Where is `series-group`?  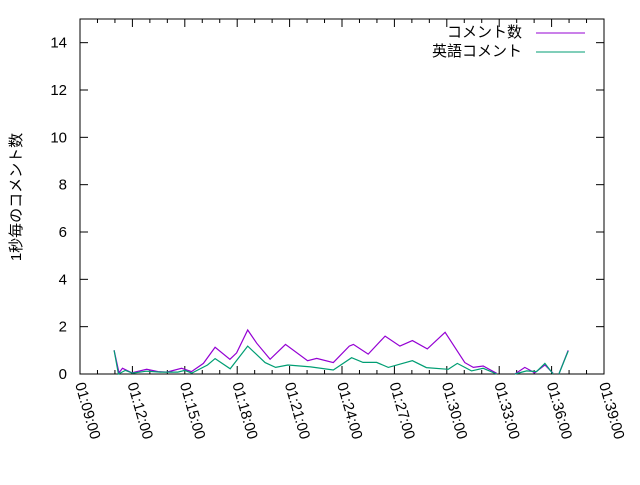
series-group is located at coordinates (341, 351).